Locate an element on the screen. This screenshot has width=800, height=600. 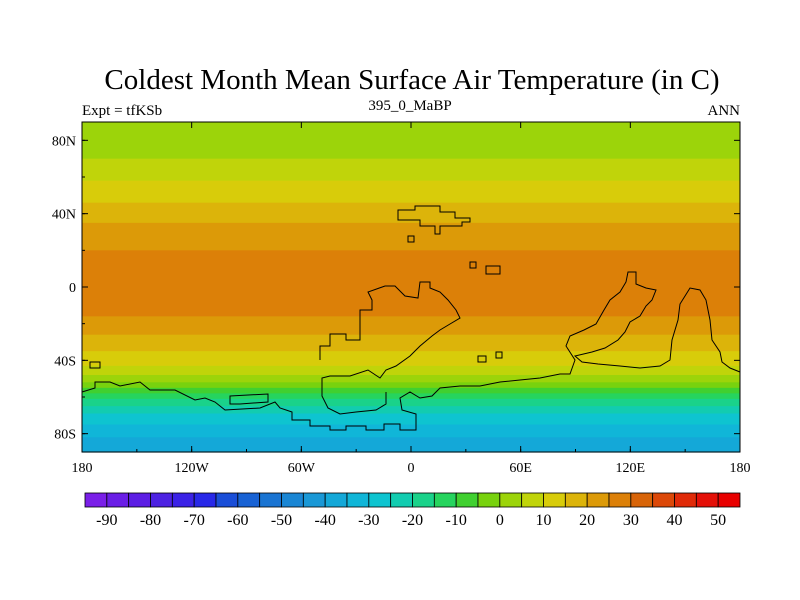
colorbar-label: -40 is located at coordinates (325, 520).